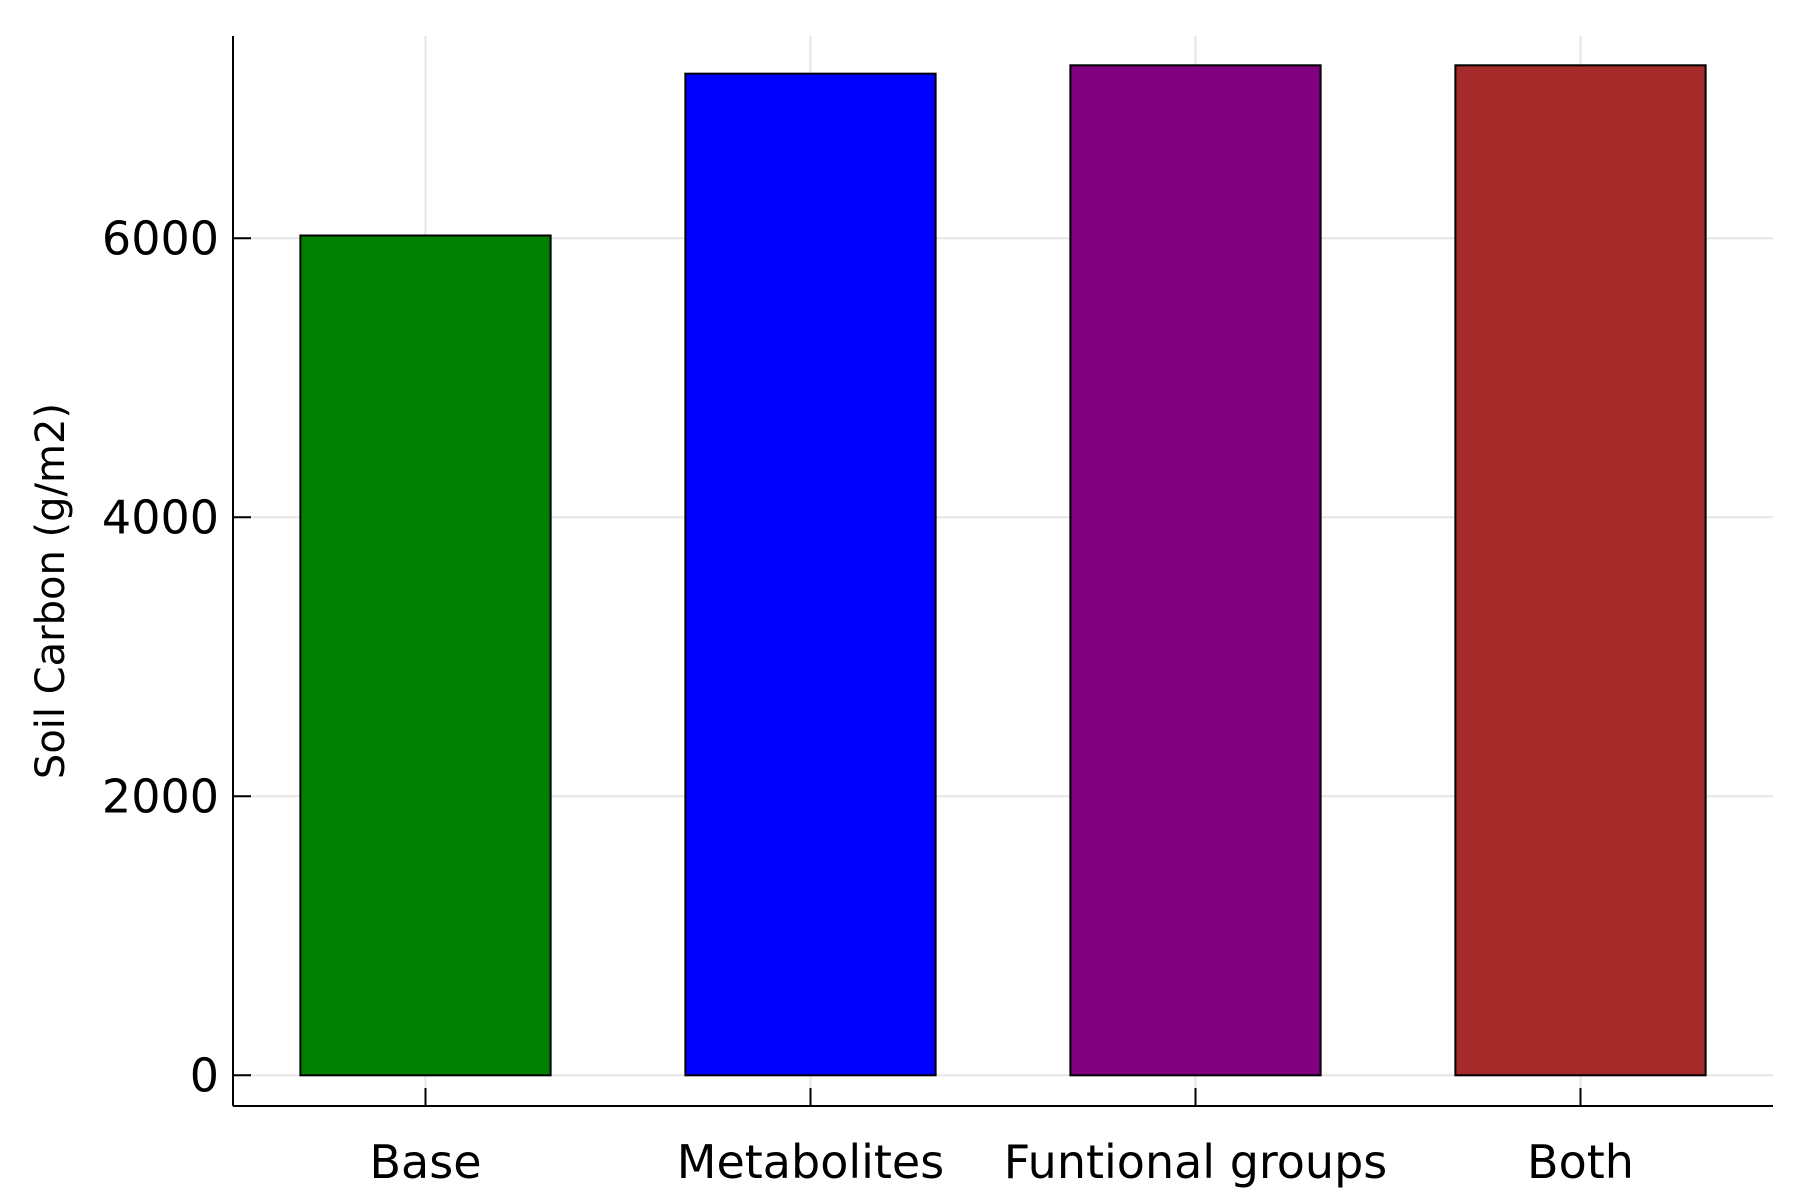  What do you see at coordinates (1580, 1162) in the screenshot?
I see `x-tick-label: Both` at bounding box center [1580, 1162].